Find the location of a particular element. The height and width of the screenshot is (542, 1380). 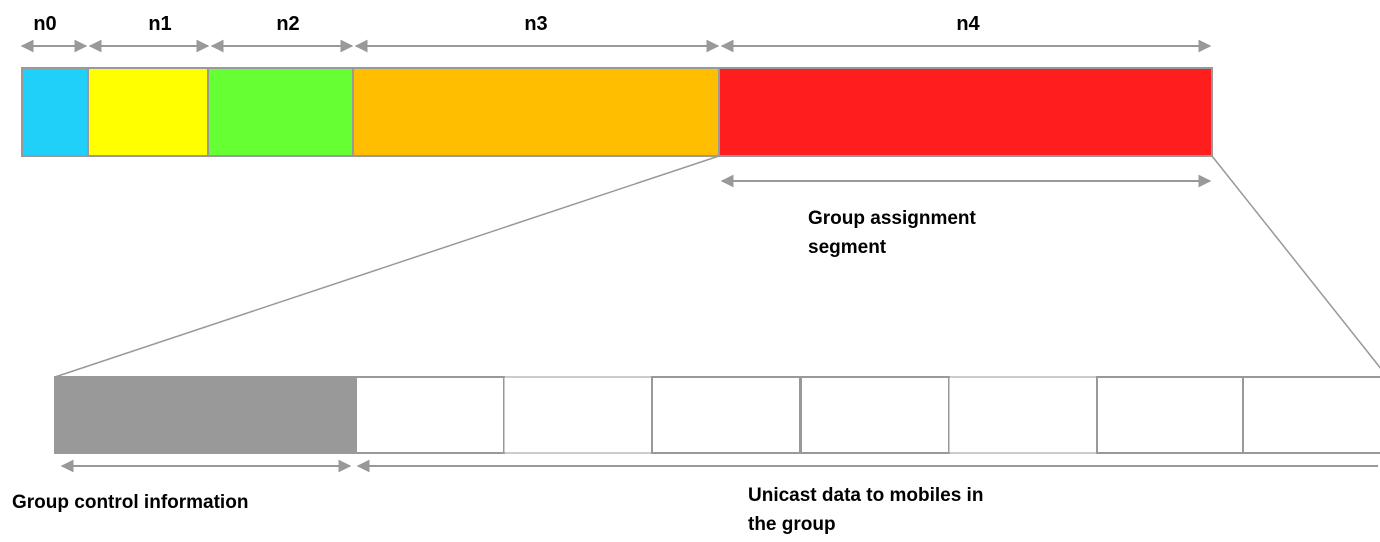

segment-label-n0: n0 is located at coordinates (44, 24).